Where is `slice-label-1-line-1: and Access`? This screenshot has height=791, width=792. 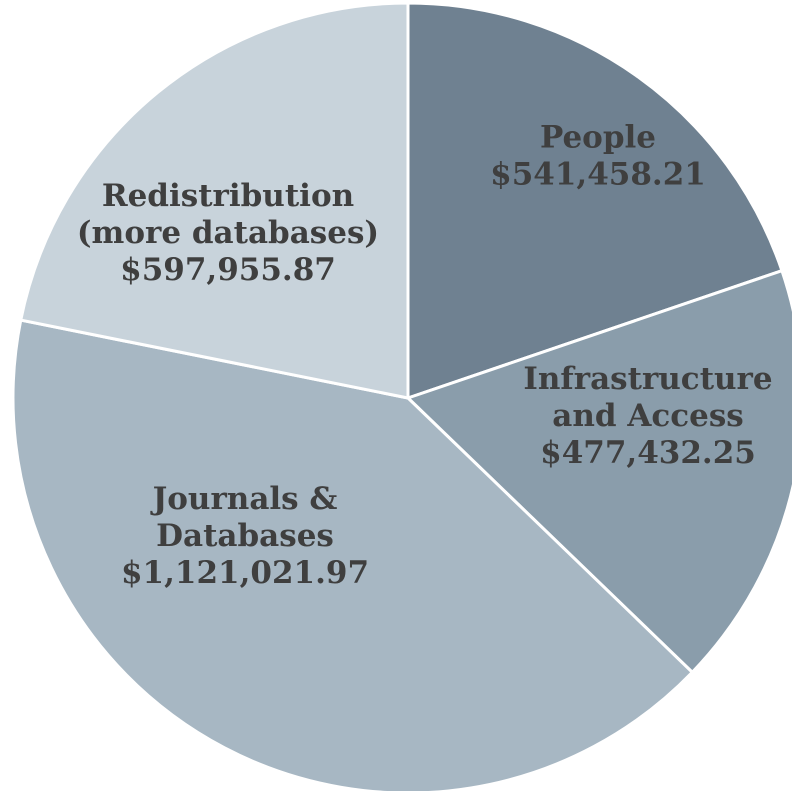
slice-label-1-line-1: and Access is located at coordinates (648, 416).